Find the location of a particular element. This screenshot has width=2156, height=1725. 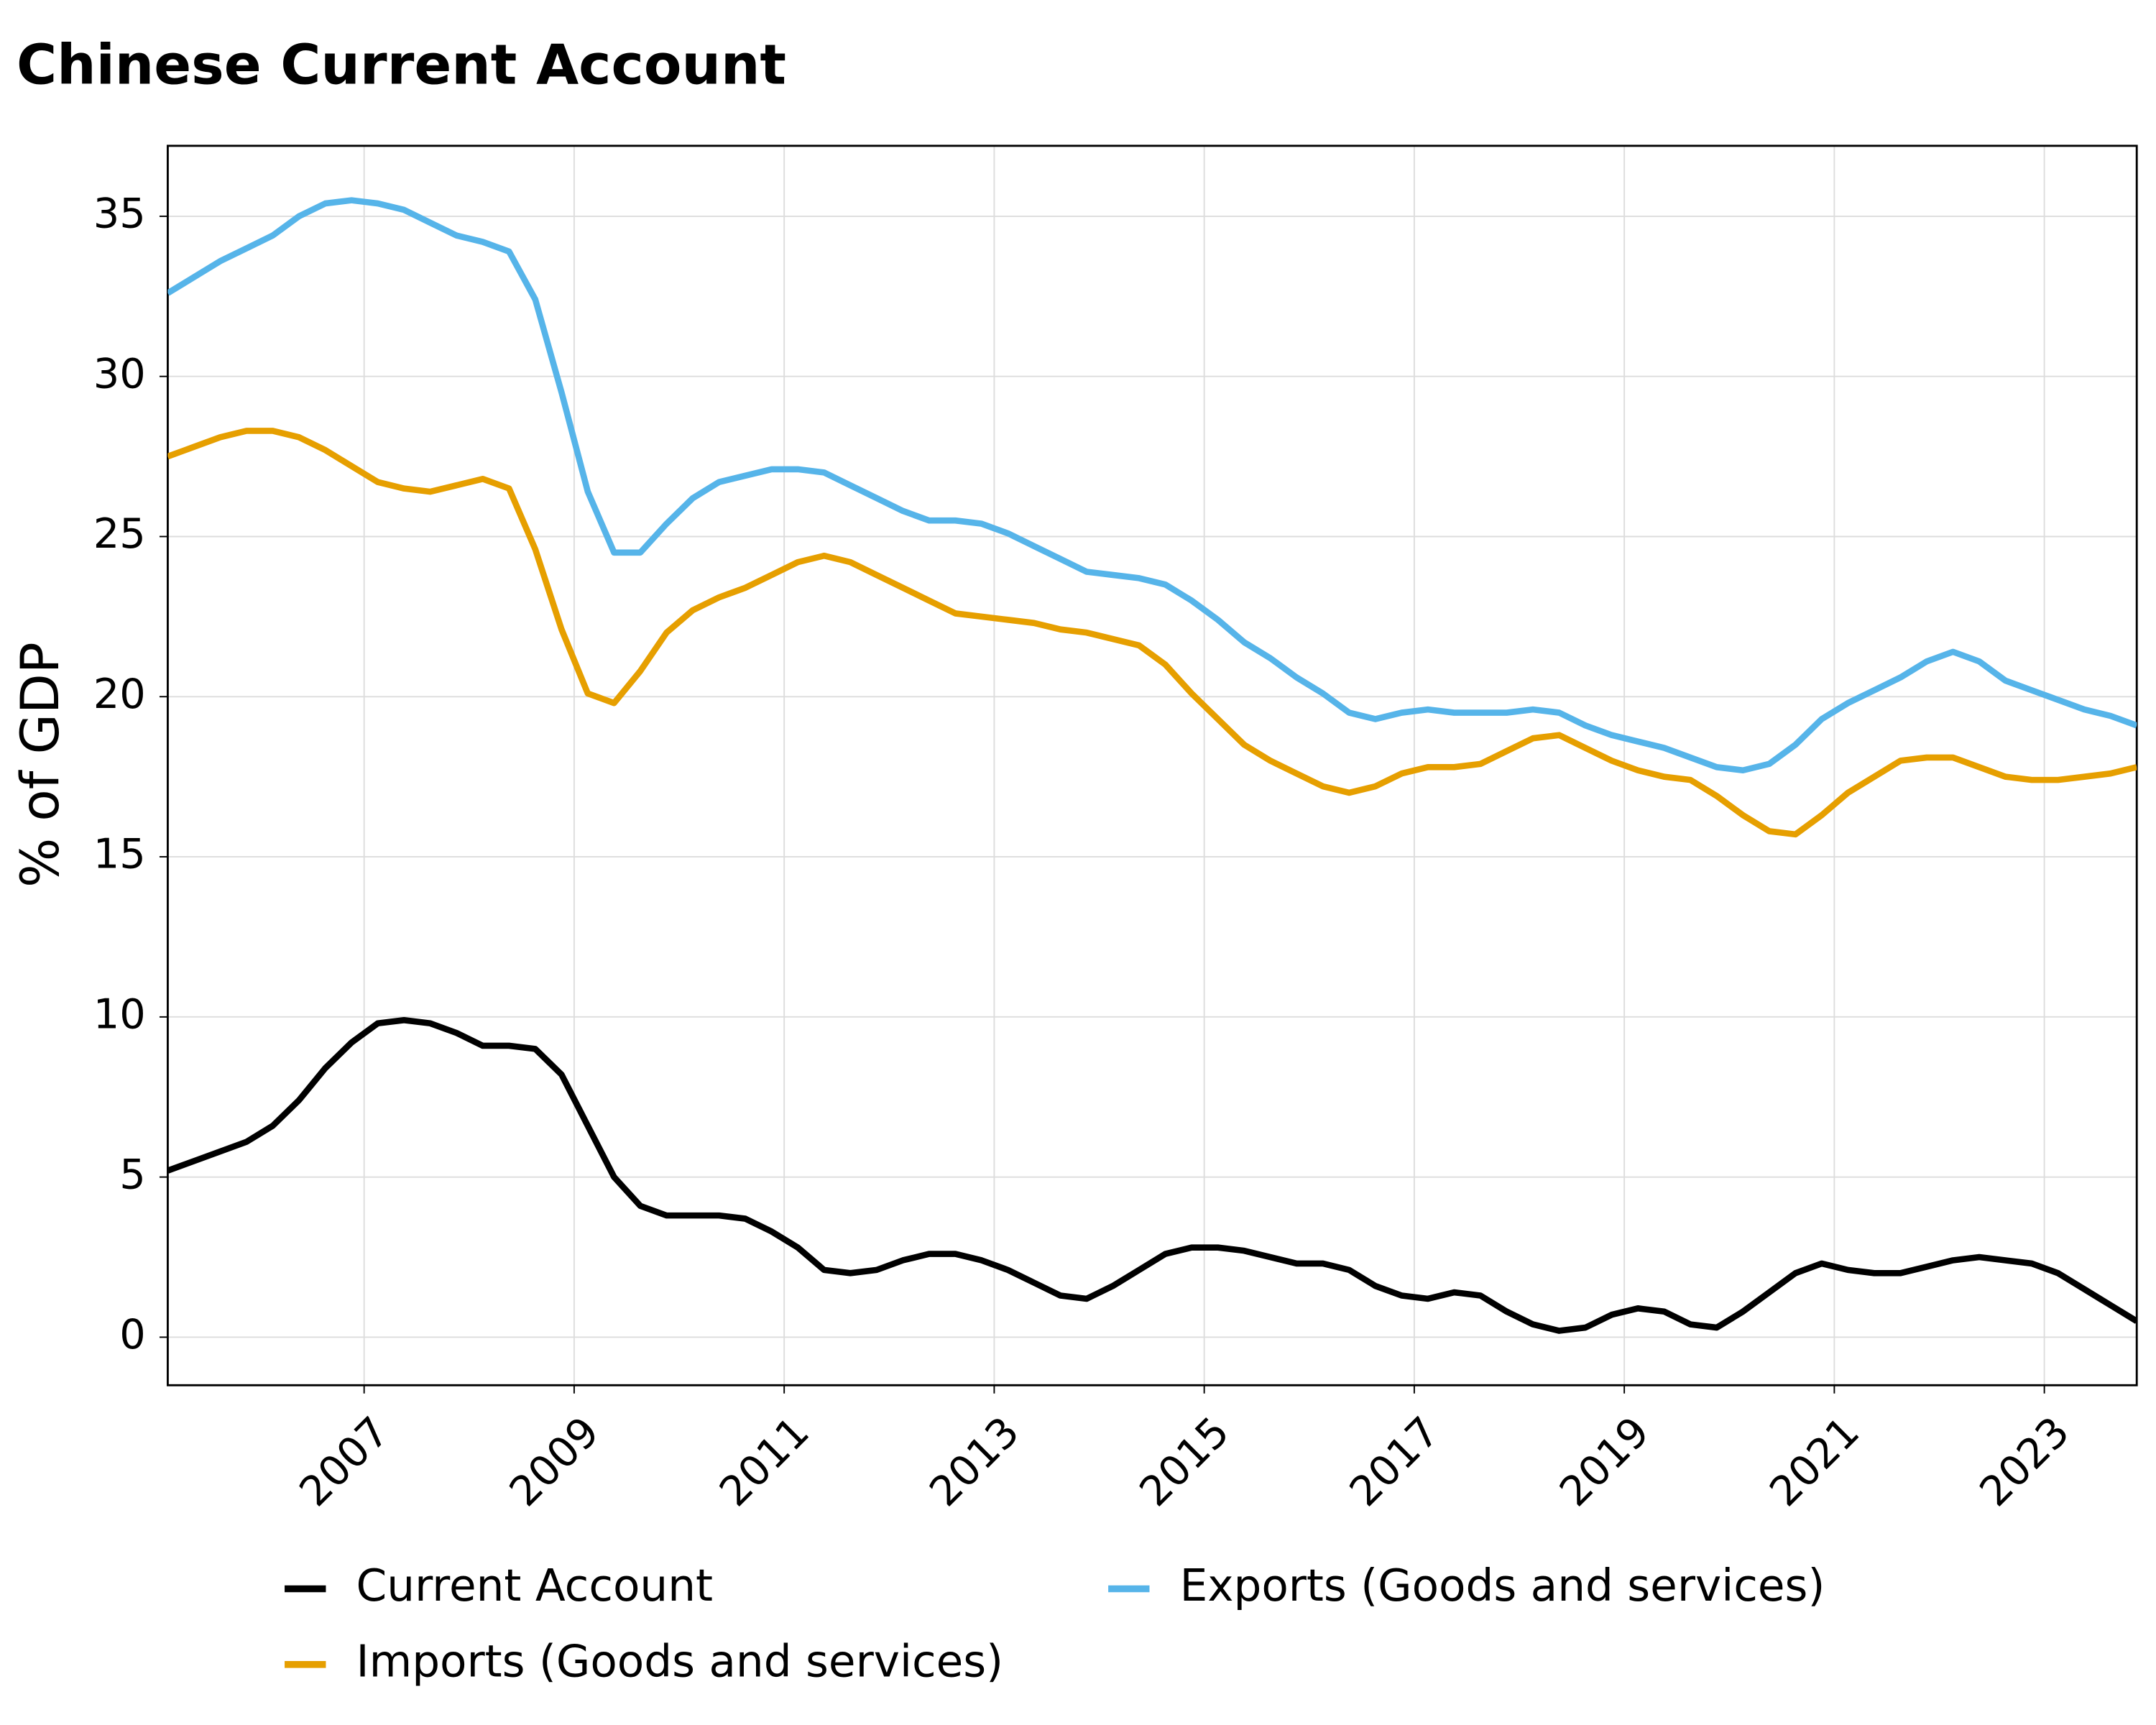

y-tick-label: 20 is located at coordinates (120, 694).